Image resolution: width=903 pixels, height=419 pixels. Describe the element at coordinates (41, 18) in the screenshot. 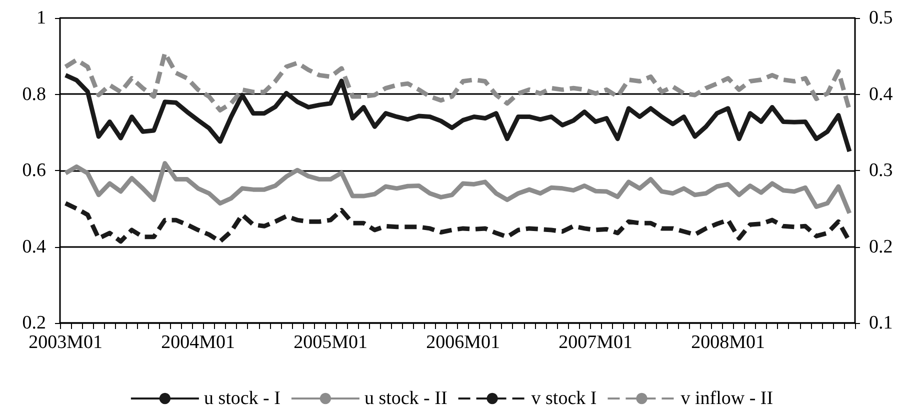

I see `y-tick-label: 1` at that location.